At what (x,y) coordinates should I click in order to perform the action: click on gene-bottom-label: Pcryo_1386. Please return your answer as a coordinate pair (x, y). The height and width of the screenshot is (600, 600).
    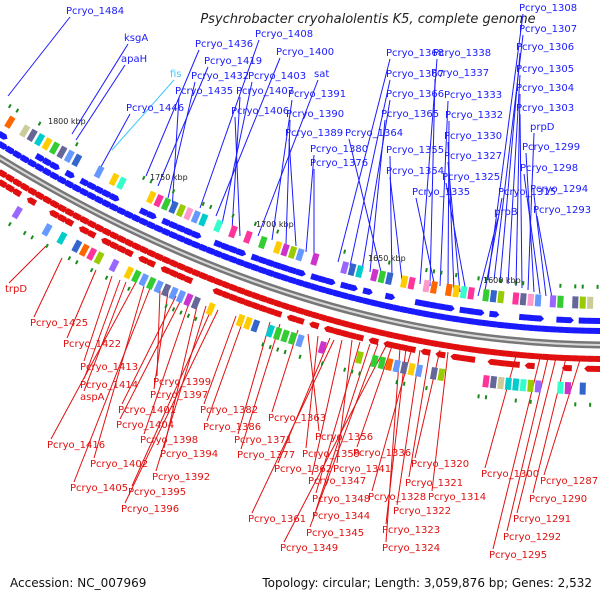
    Looking at the image, I should click on (232, 427).